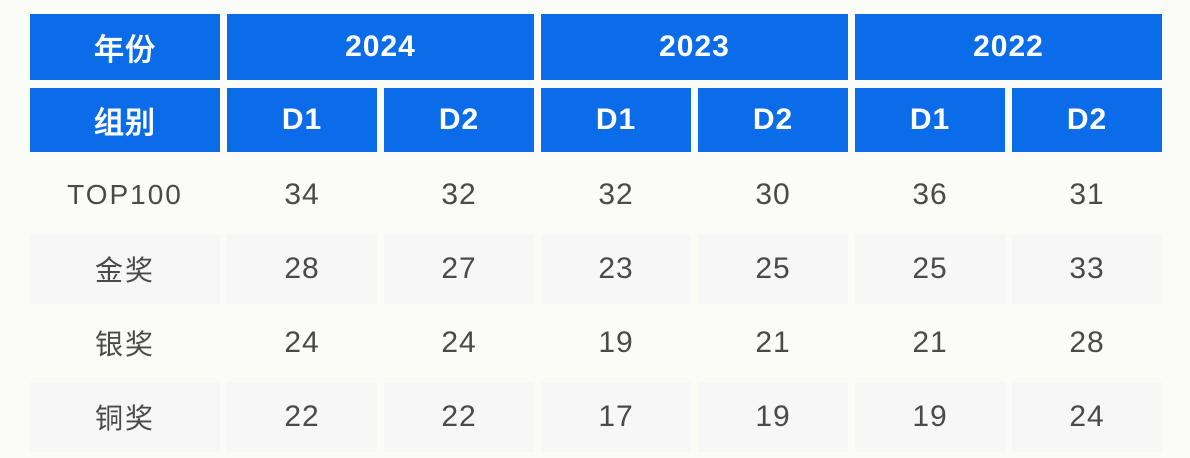  Describe the element at coordinates (616, 120) in the screenshot. I see `sub-header-2023-d1: D1` at that location.